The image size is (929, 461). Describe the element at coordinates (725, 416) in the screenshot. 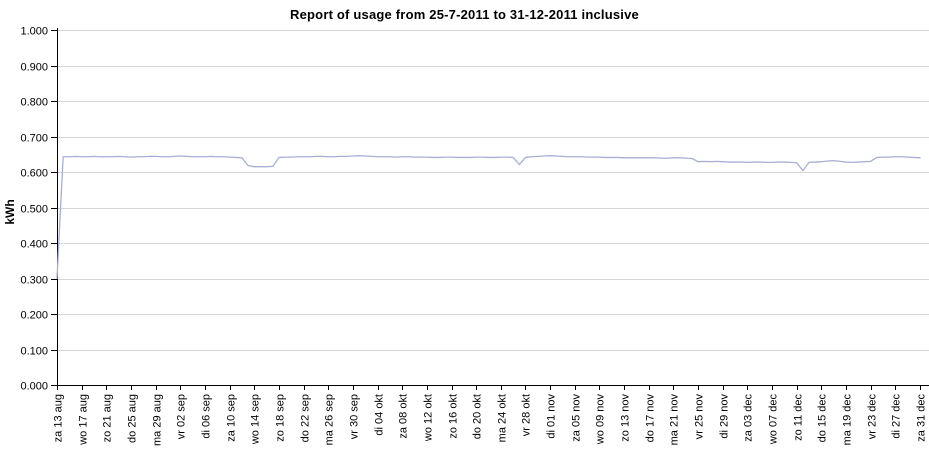

I see `x-tick-label: di 29 nov` at that location.